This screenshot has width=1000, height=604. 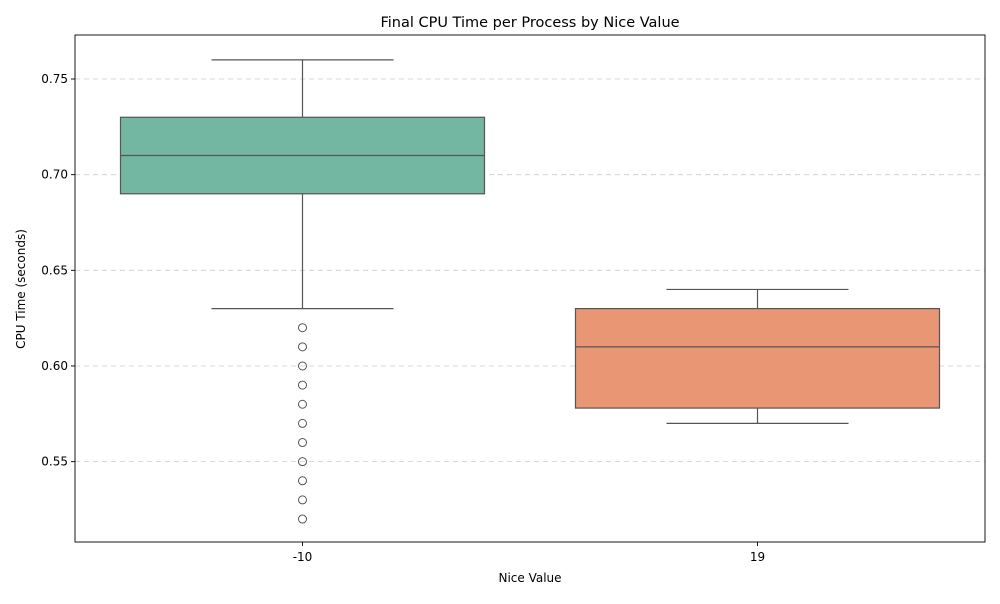 What do you see at coordinates (54, 462) in the screenshot?
I see `y-tick-label: 0.55` at bounding box center [54, 462].